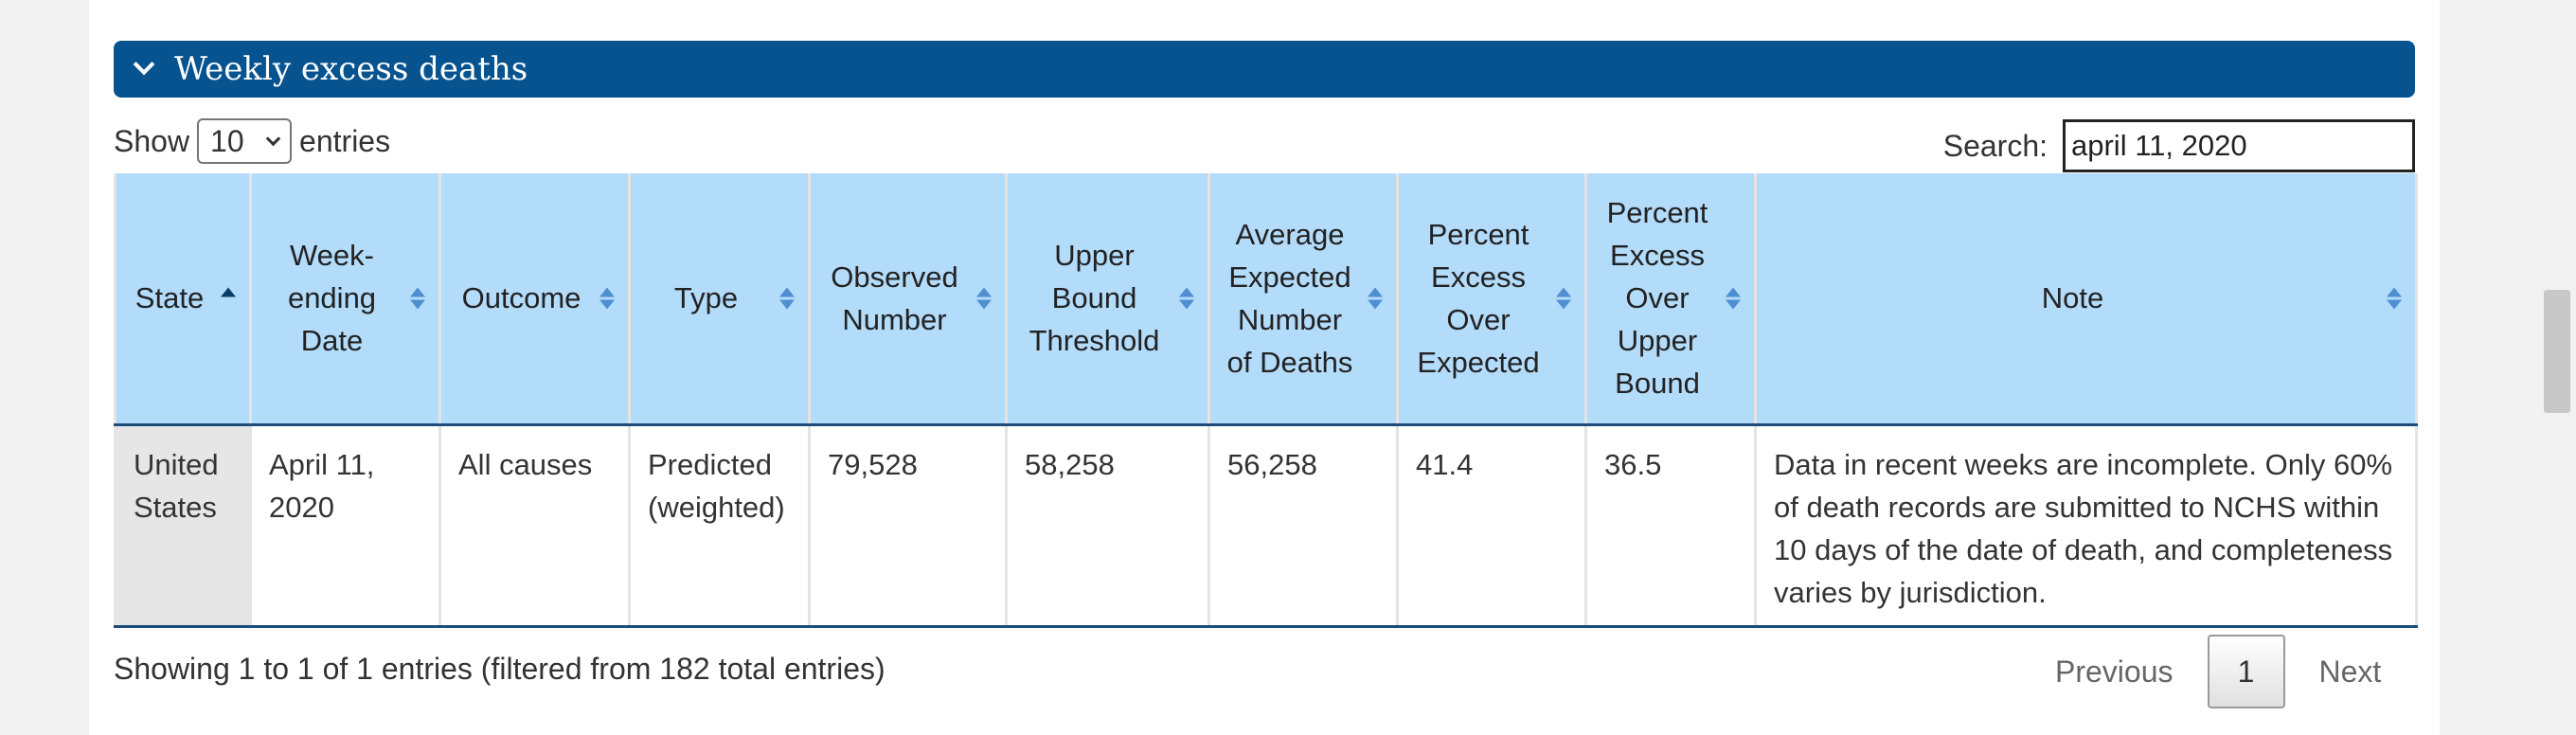 The image size is (2576, 735). I want to click on cell-observed-number: 79,528, so click(908, 526).